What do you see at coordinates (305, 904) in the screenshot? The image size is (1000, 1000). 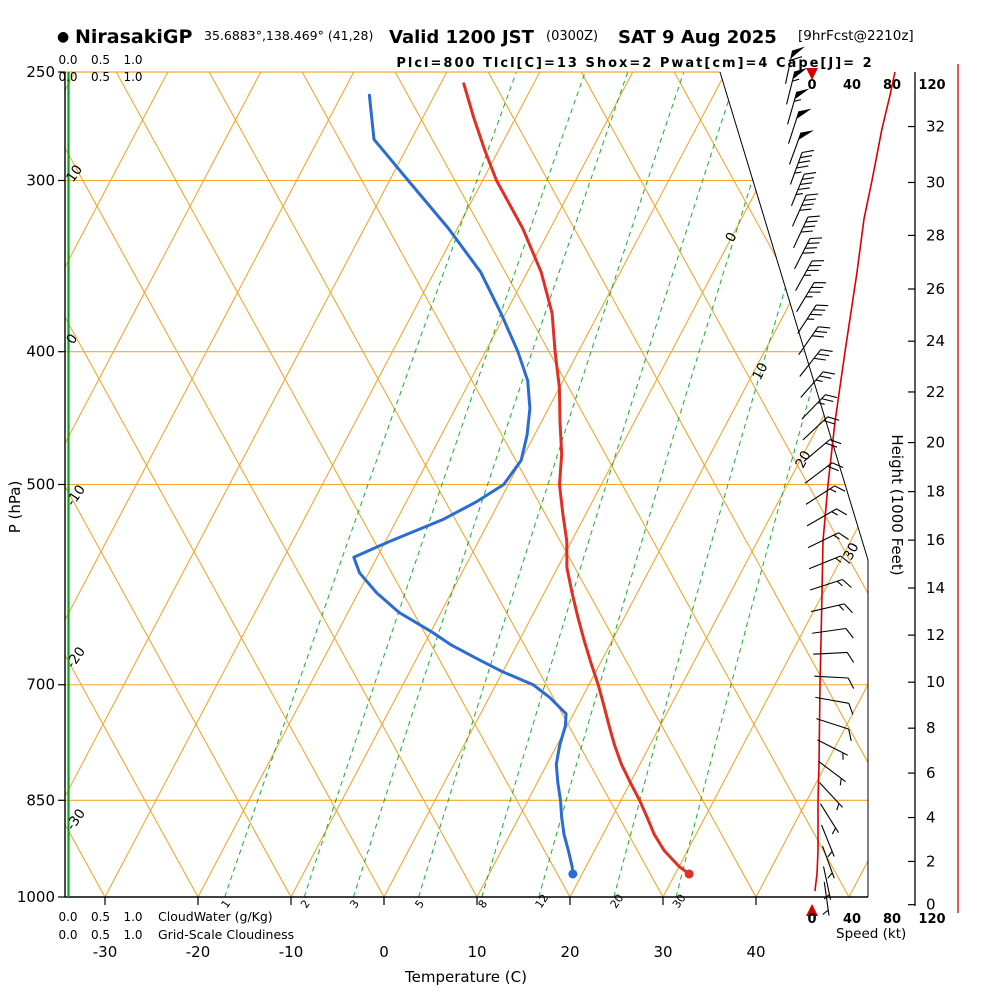 I see `mixing-ratio-label: 2` at bounding box center [305, 904].